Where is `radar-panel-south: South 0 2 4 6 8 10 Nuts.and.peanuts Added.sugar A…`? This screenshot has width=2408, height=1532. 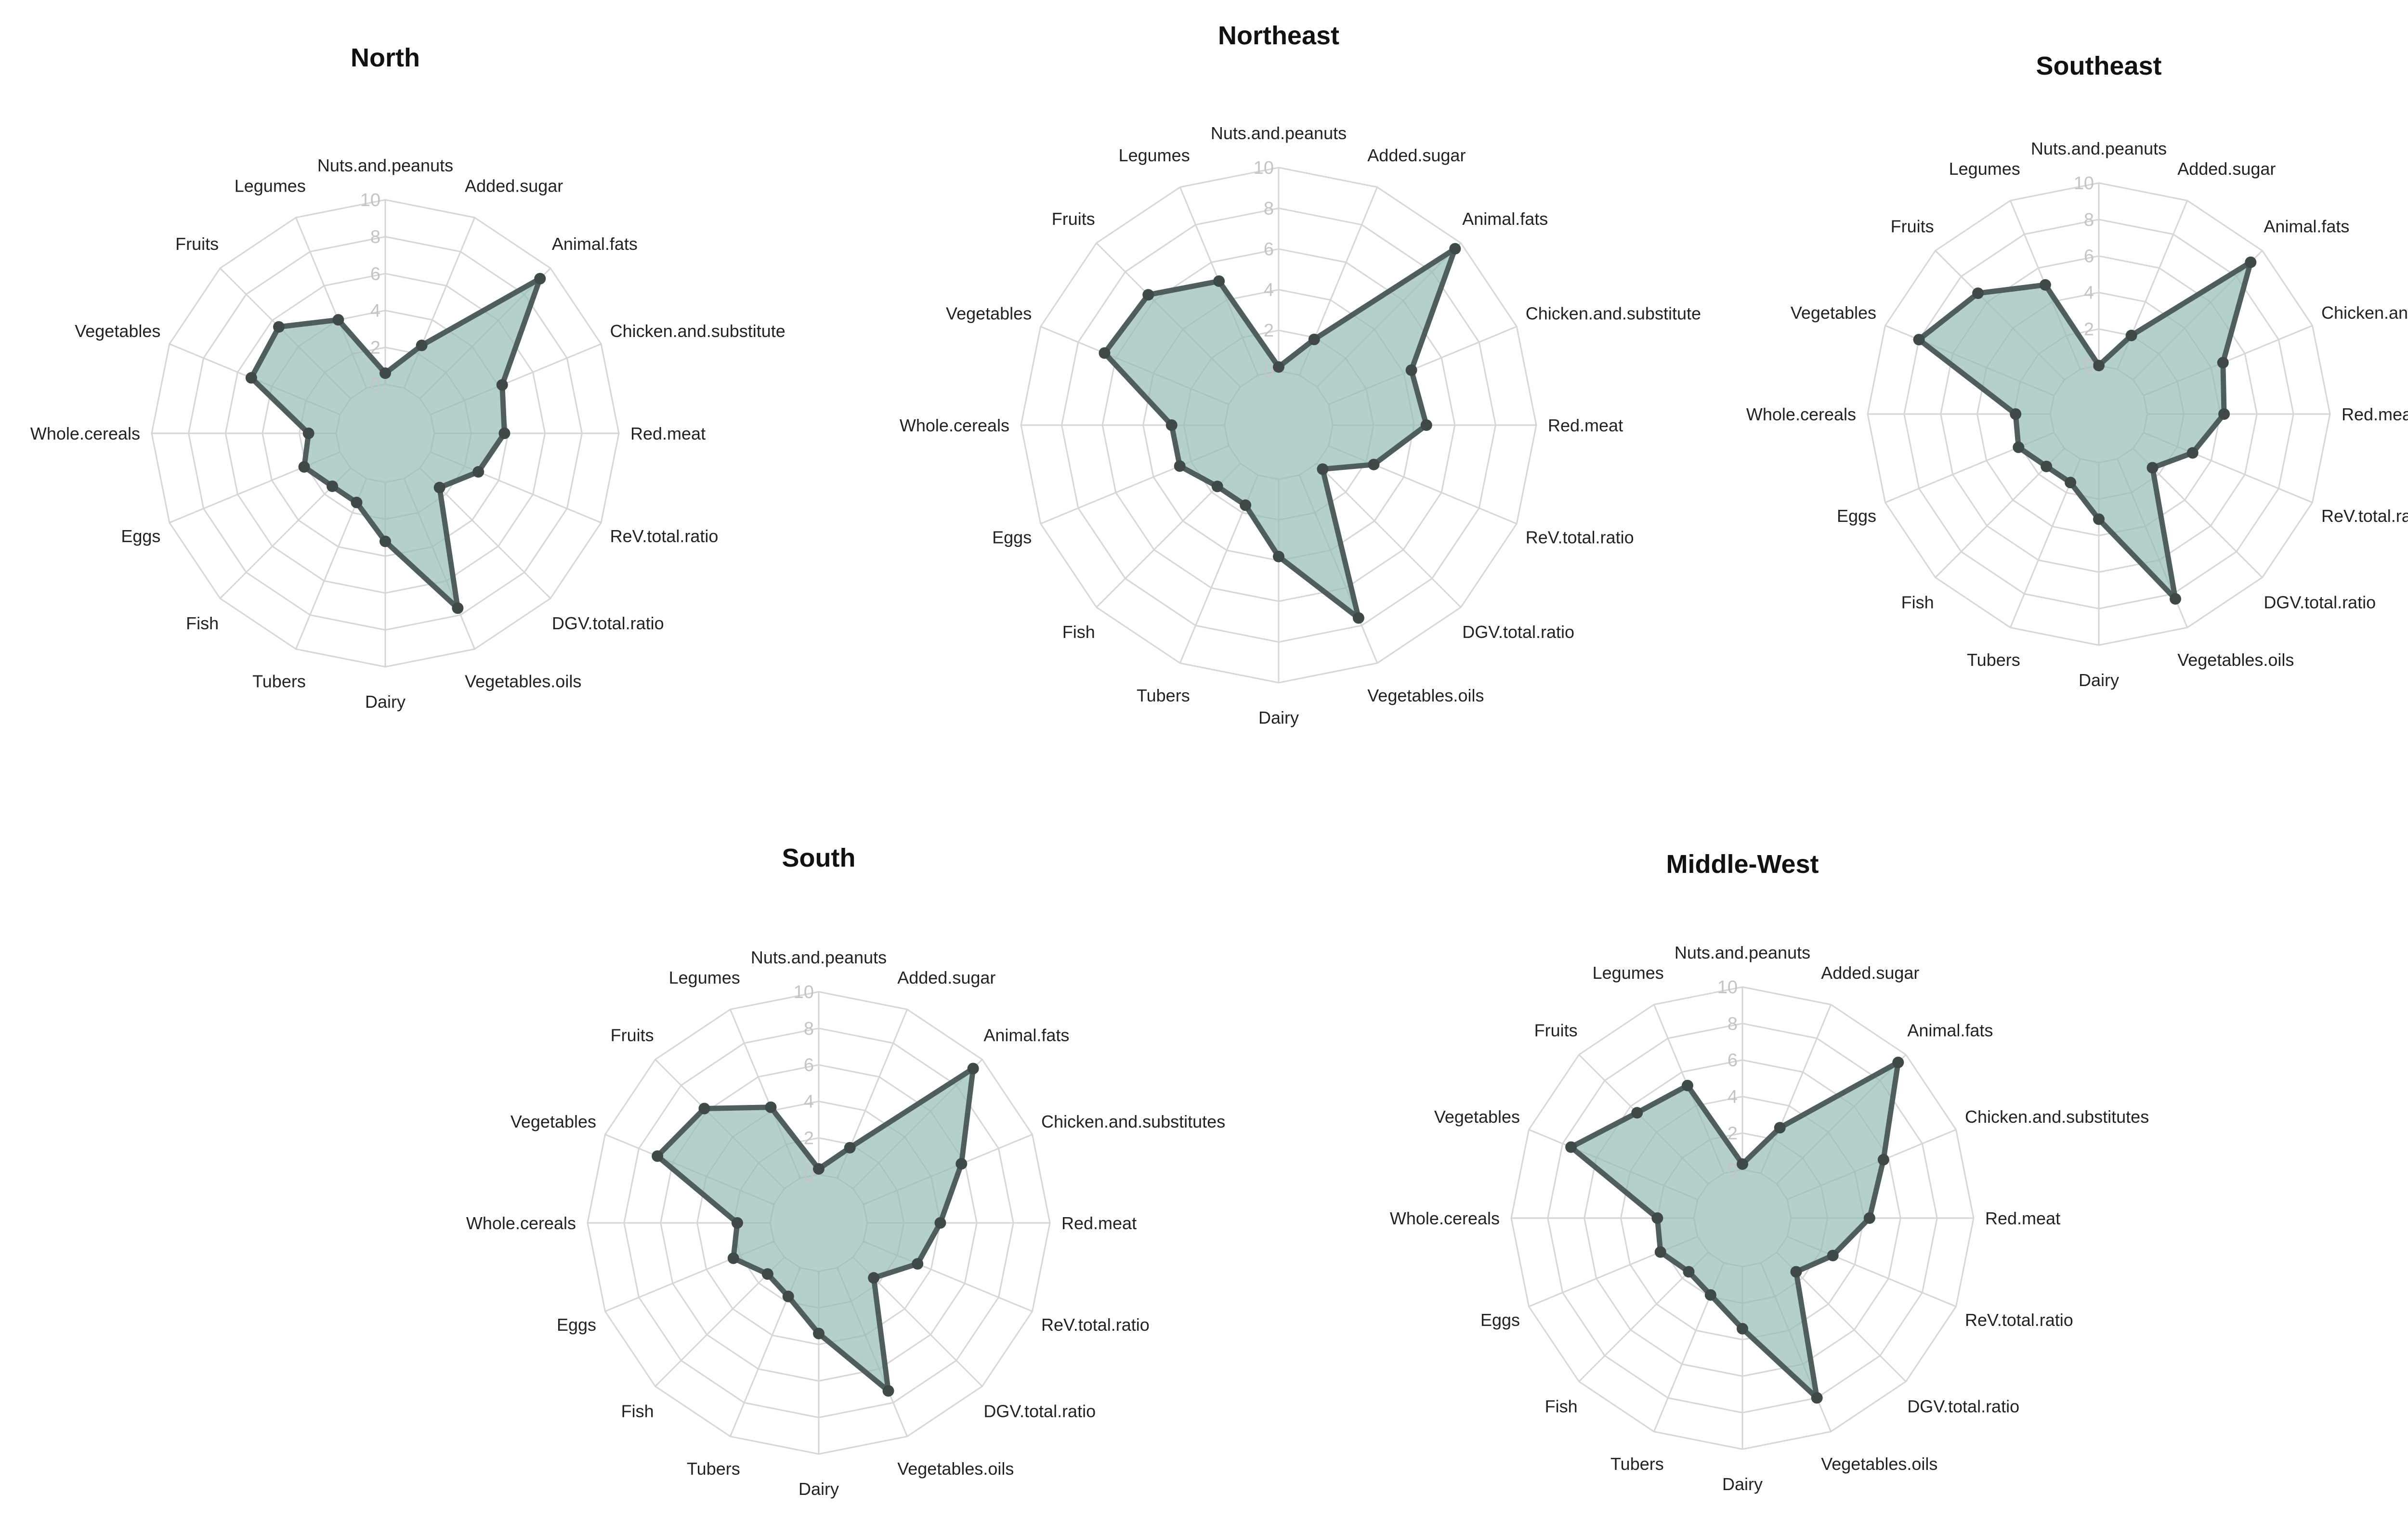 radar-panel-south: South 0 2 4 6 8 10 Nuts.and.peanuts Added.sugar A… is located at coordinates (845, 1171).